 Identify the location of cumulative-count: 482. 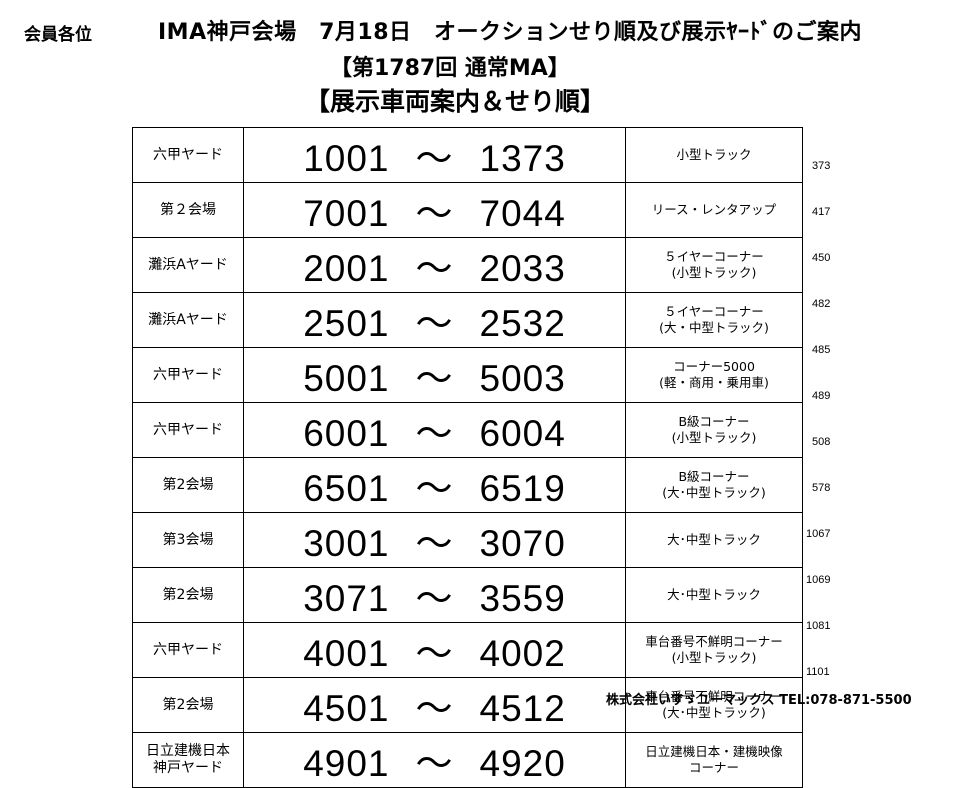
(821, 304).